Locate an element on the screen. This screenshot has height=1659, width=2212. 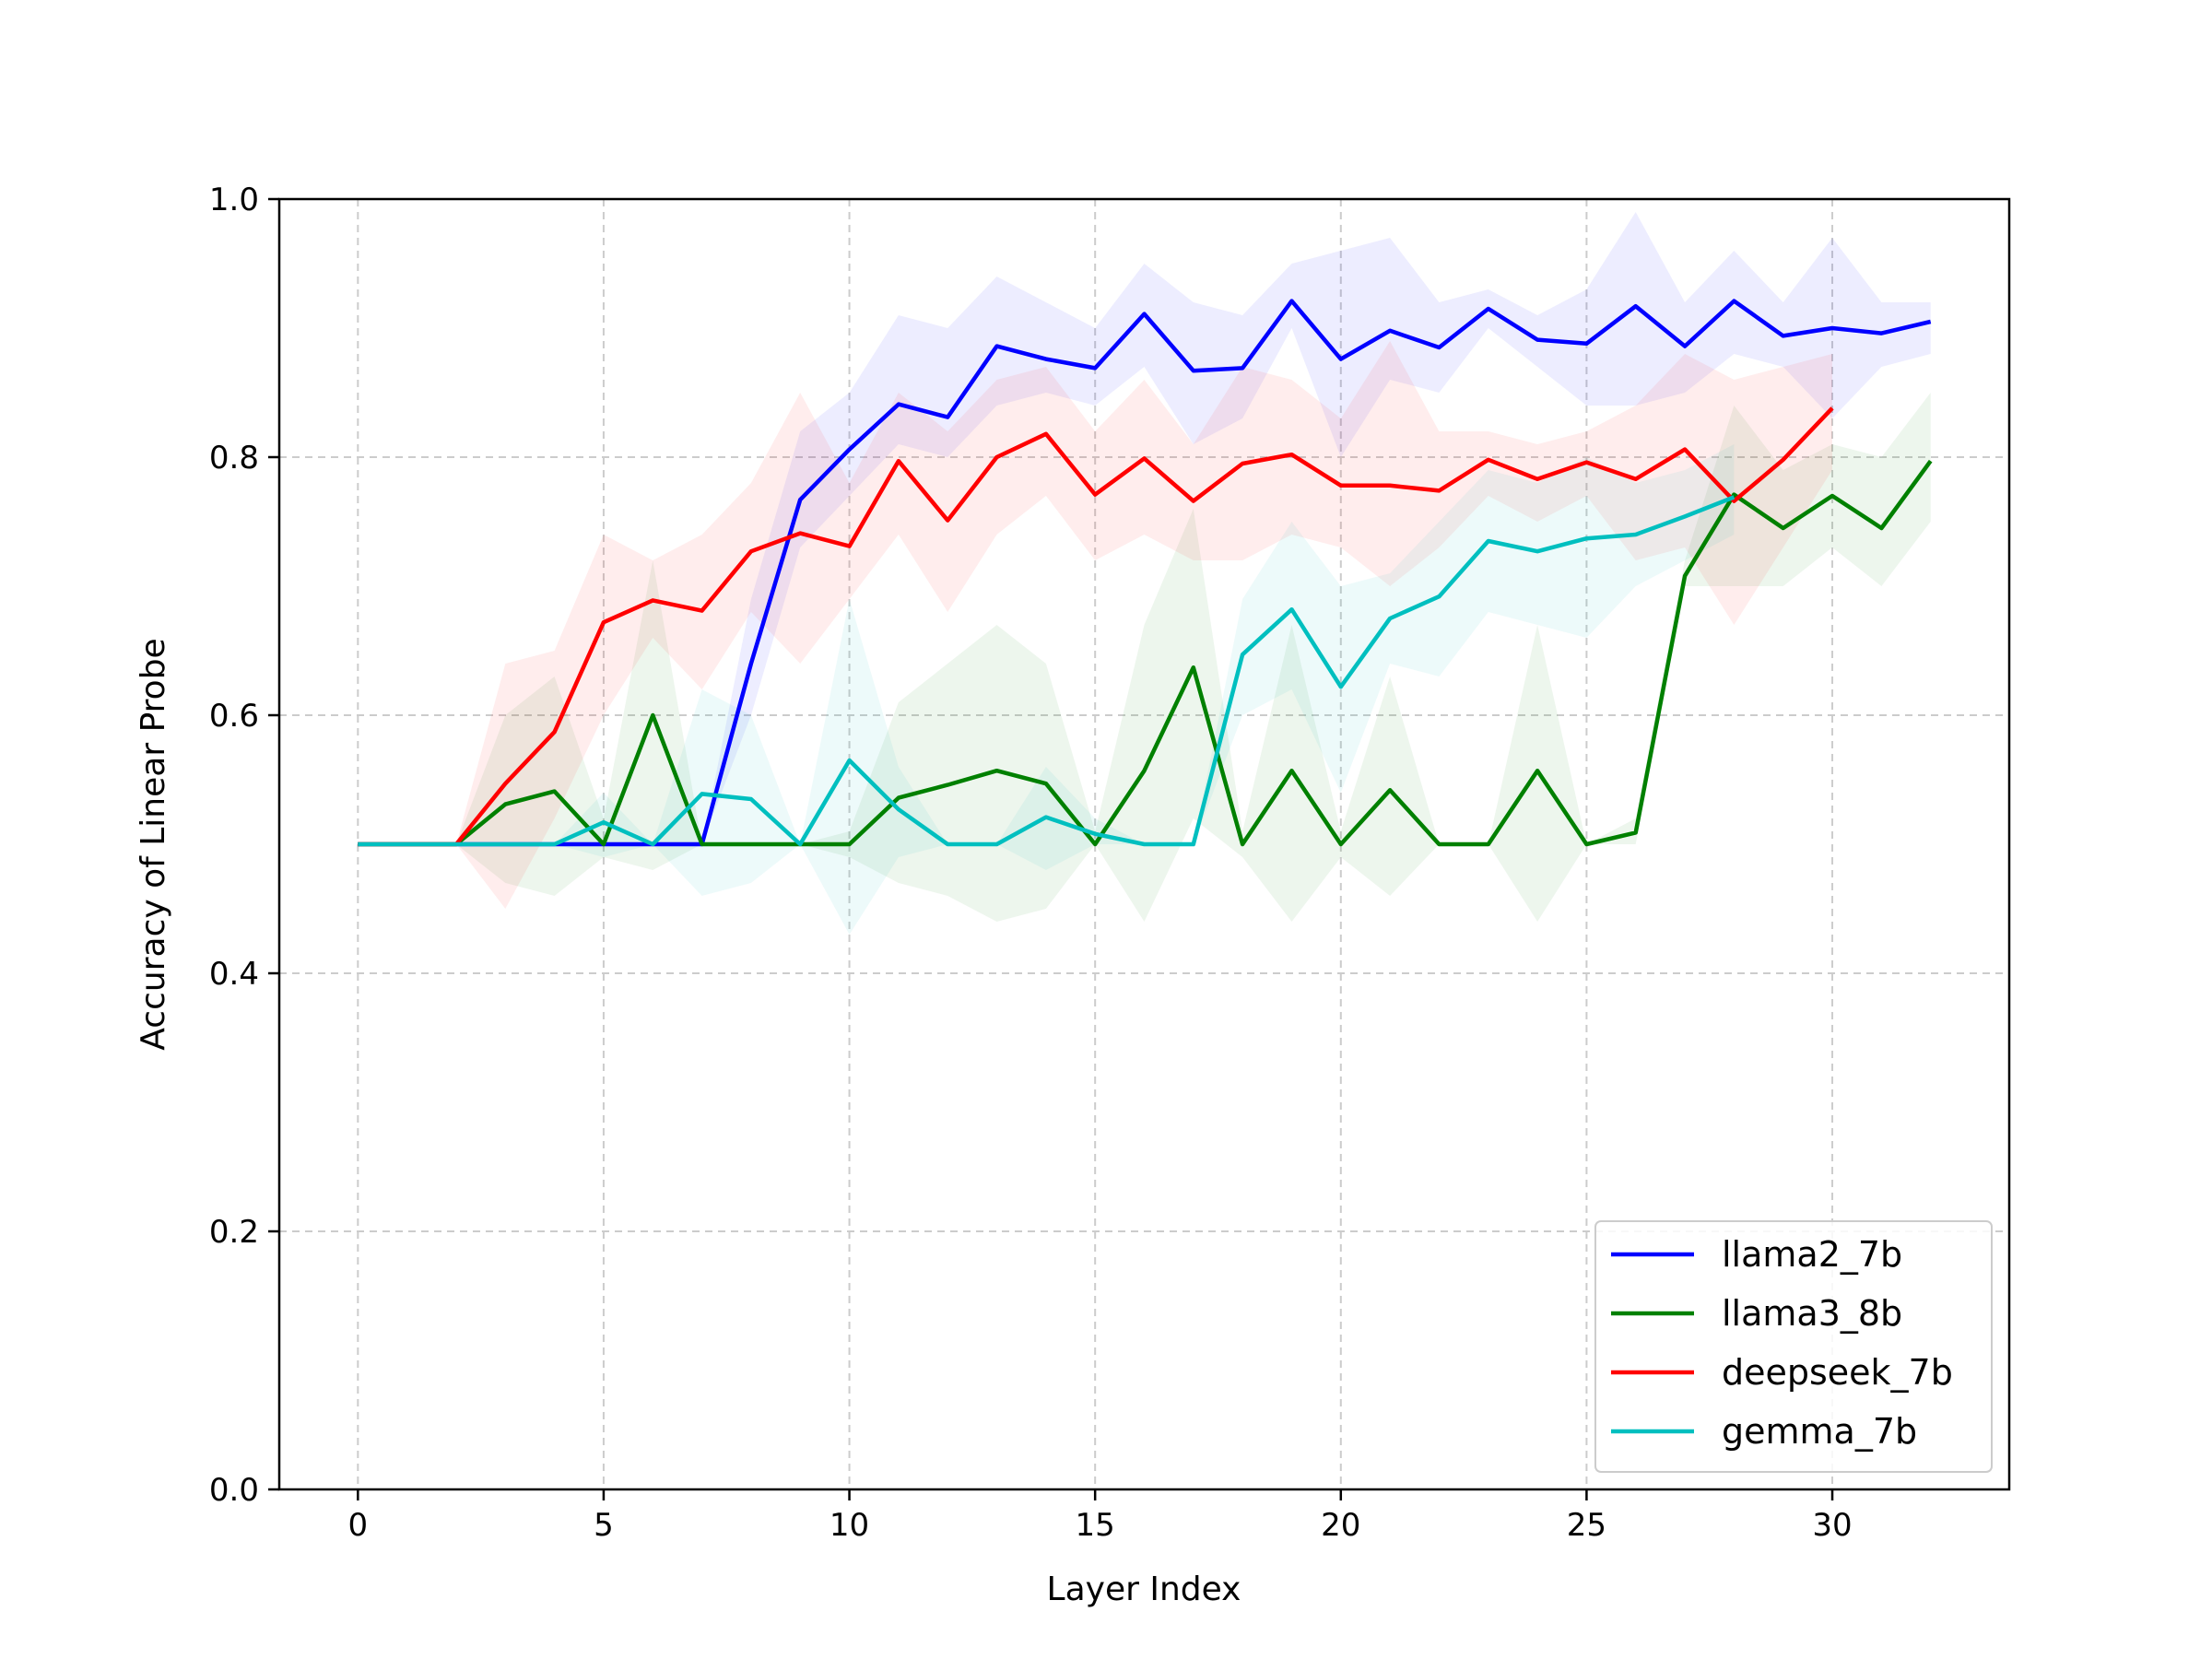
legend-item-deepseek_7b: deepseek_7b is located at coordinates (1782, 1372).